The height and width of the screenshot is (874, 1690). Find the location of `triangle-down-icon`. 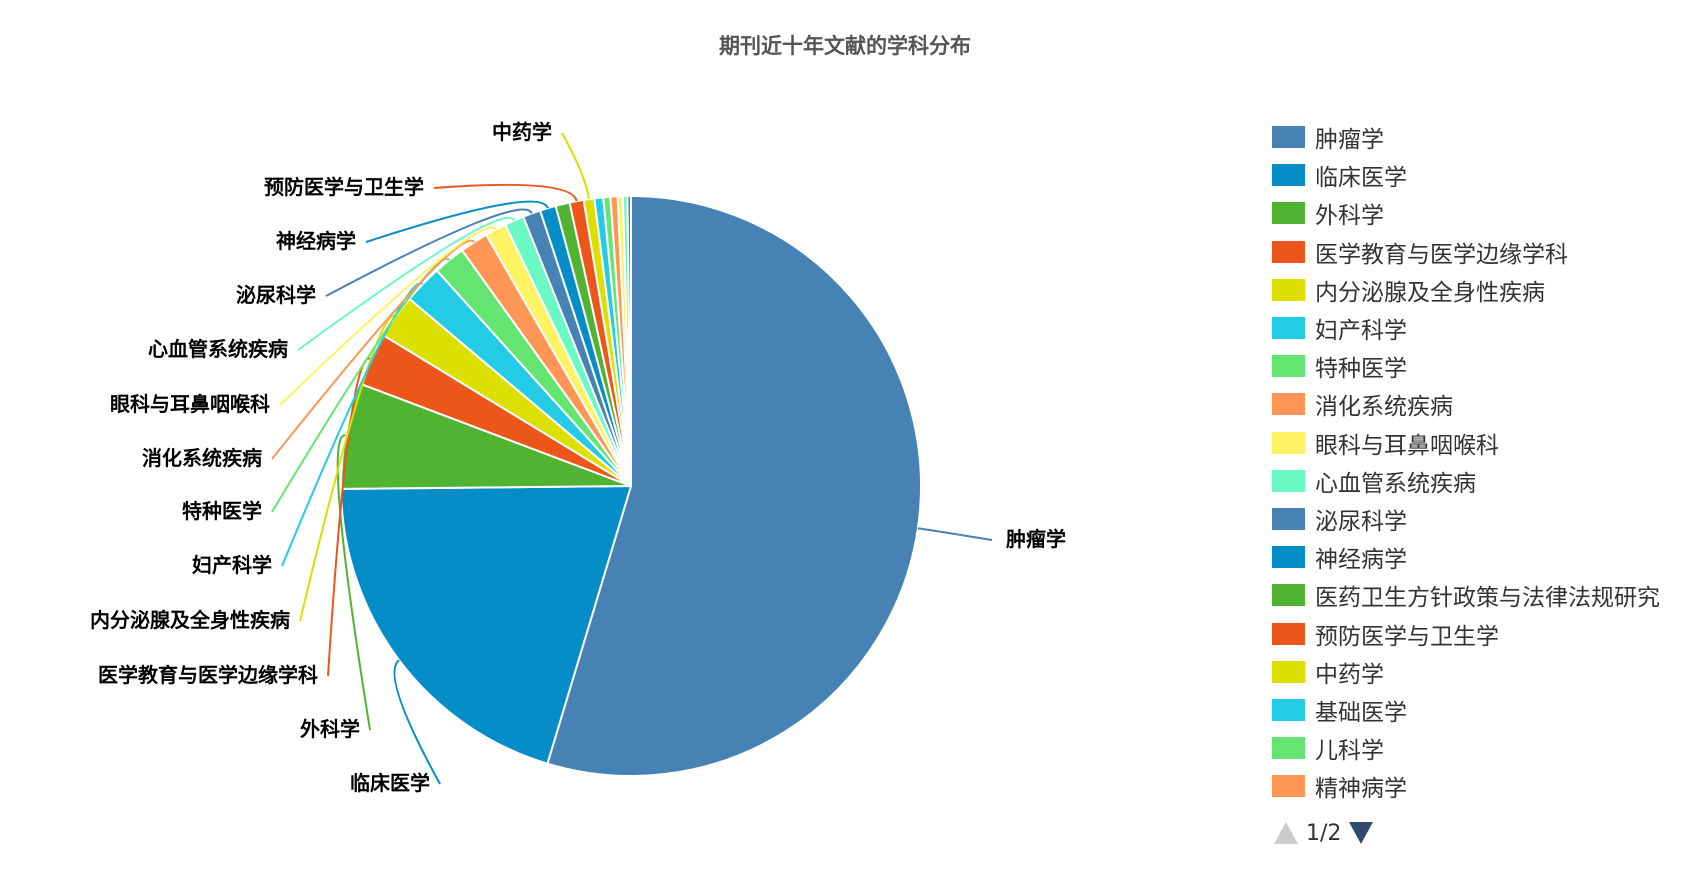

triangle-down-icon is located at coordinates (1361, 833).